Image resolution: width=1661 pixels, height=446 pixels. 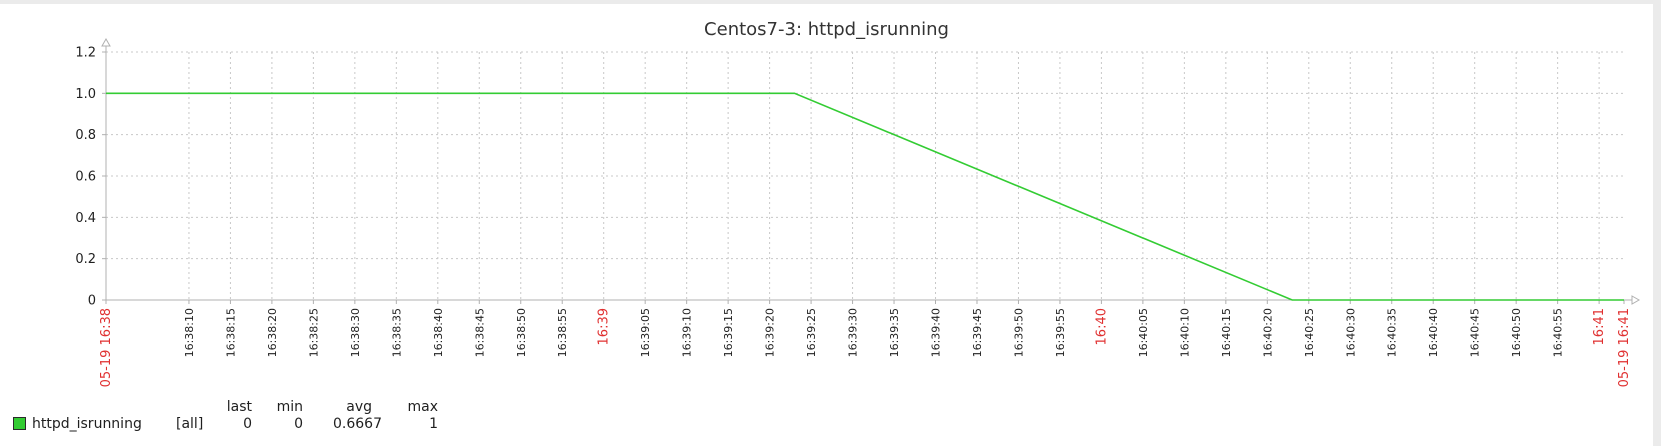 What do you see at coordinates (85, 53) in the screenshot?
I see `y-tick-label: 1.2` at bounding box center [85, 53].